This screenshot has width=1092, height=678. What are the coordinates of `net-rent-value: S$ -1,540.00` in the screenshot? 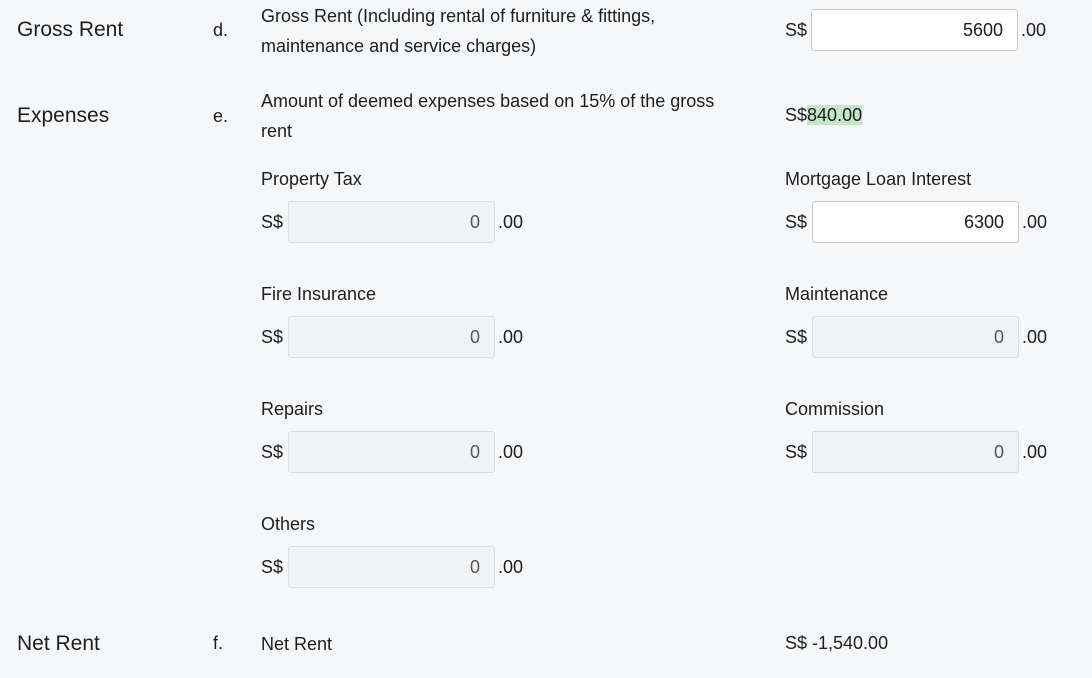 It's located at (837, 643).